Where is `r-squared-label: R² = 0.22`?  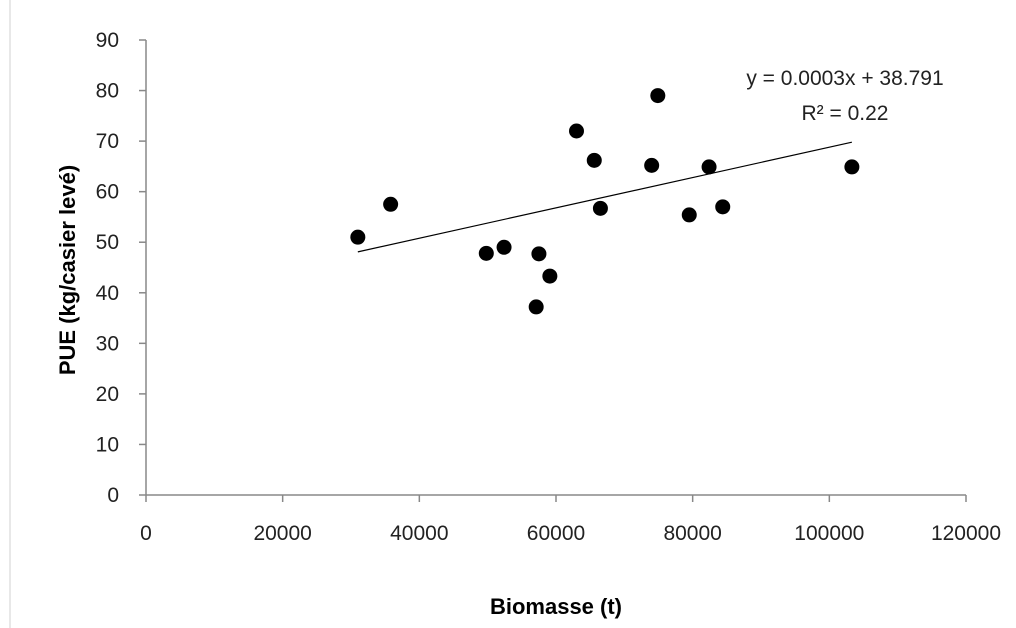 r-squared-label: R² = 0.22 is located at coordinates (845, 113).